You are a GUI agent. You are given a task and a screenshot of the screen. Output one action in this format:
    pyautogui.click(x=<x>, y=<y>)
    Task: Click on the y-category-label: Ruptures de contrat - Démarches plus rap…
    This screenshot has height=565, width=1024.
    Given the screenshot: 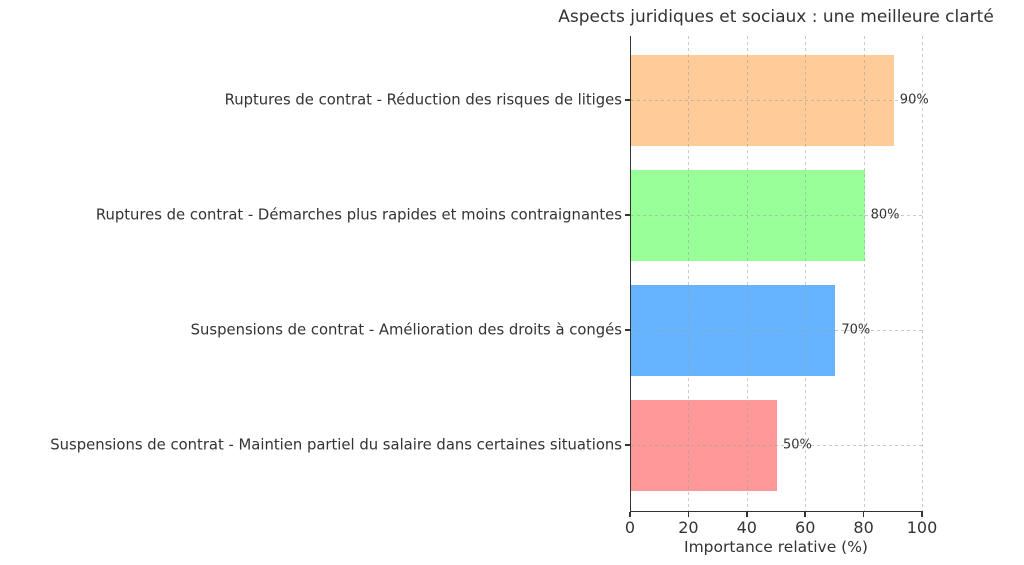 What is the action you would take?
    pyautogui.click(x=358, y=215)
    